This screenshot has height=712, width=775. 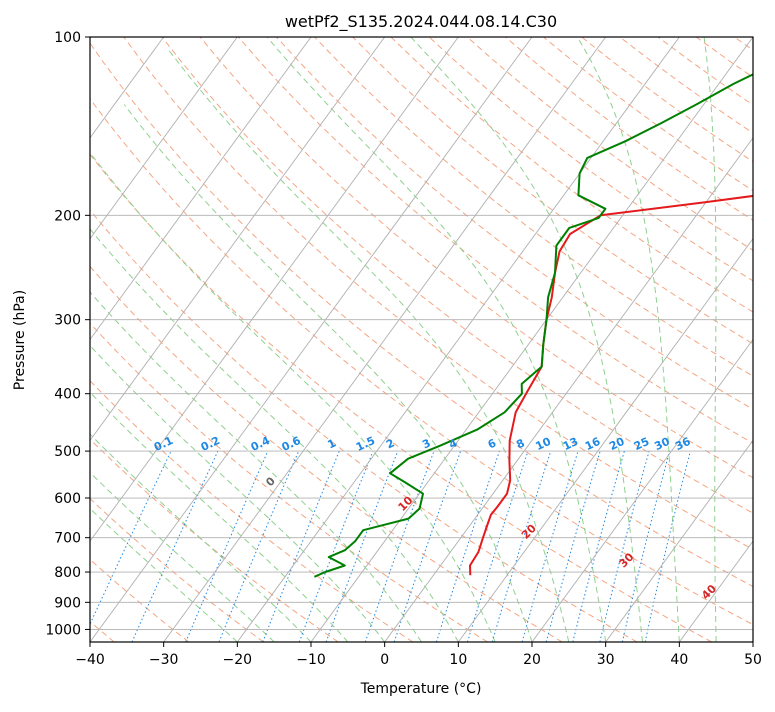 I want to click on y-tick-label: 300, so click(x=67, y=321).